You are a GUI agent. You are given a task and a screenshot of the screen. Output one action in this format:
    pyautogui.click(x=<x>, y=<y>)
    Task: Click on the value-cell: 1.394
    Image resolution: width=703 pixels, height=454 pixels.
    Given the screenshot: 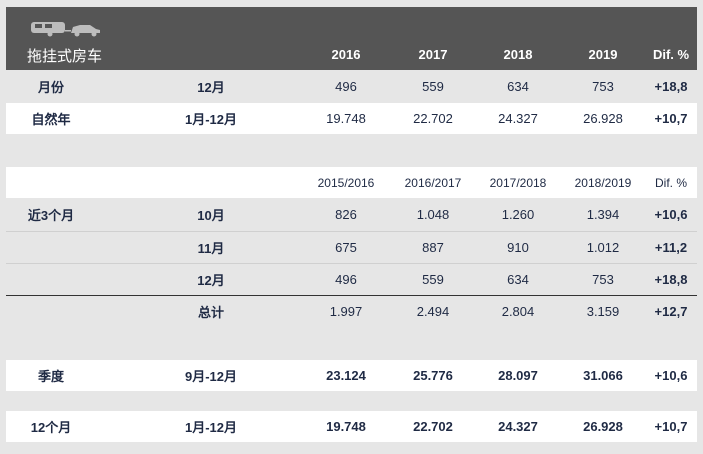 What is the action you would take?
    pyautogui.click(x=603, y=214)
    